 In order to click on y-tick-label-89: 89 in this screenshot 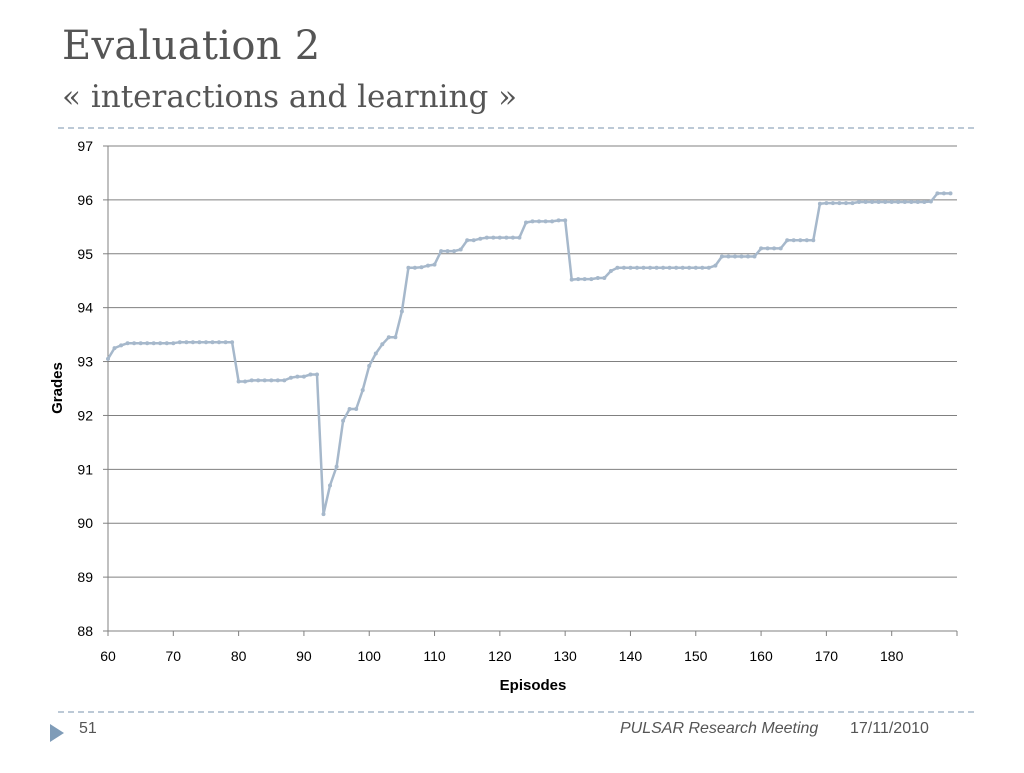, I will do `click(85, 577)`.